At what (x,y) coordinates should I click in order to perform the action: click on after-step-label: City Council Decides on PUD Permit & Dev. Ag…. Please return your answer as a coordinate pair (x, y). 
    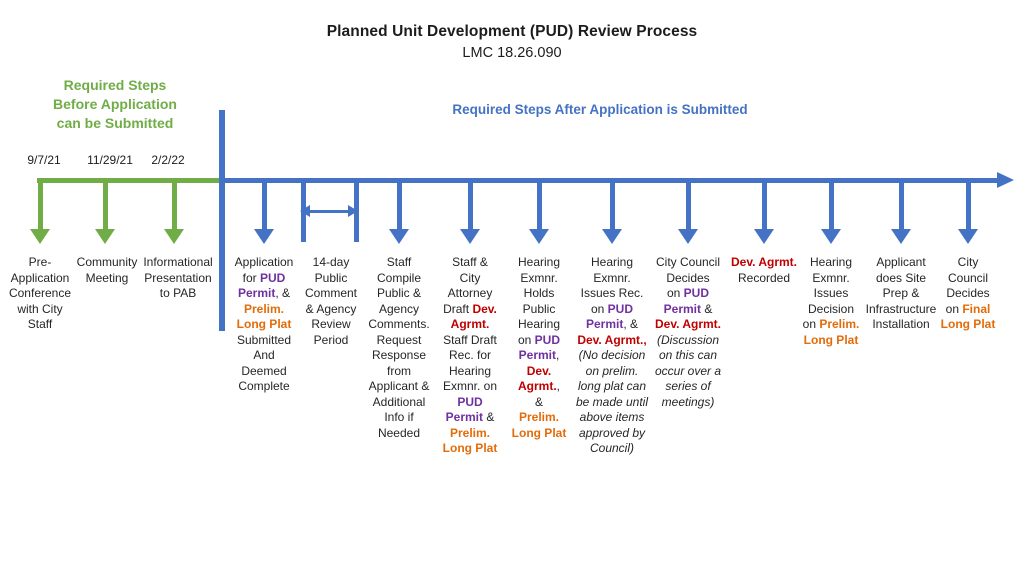
    Looking at the image, I should click on (688, 332).